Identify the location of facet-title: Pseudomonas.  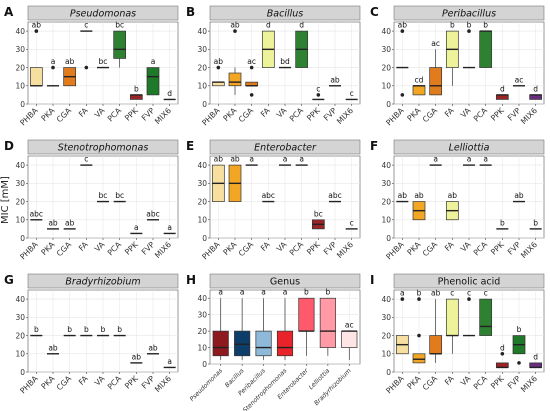
(103, 14).